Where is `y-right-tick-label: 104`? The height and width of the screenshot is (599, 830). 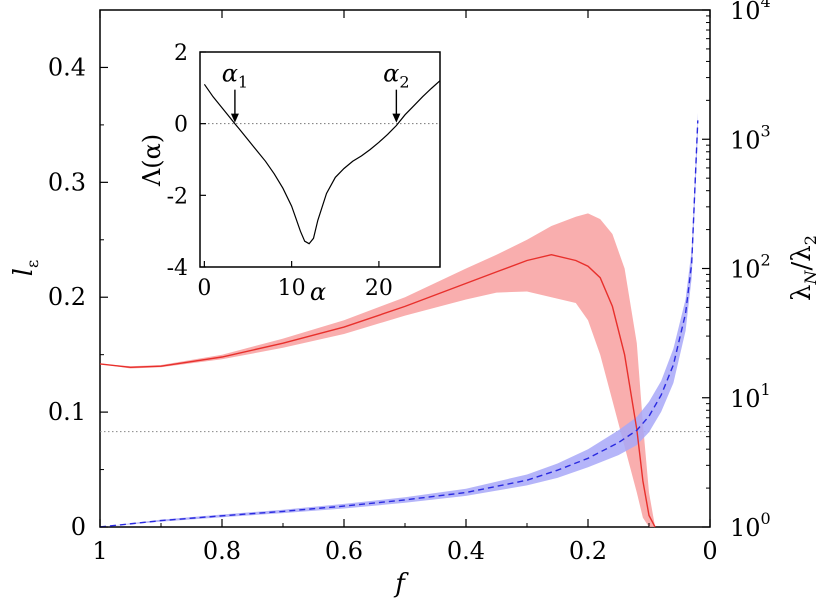
y-right-tick-label: 104 is located at coordinates (750, 12).